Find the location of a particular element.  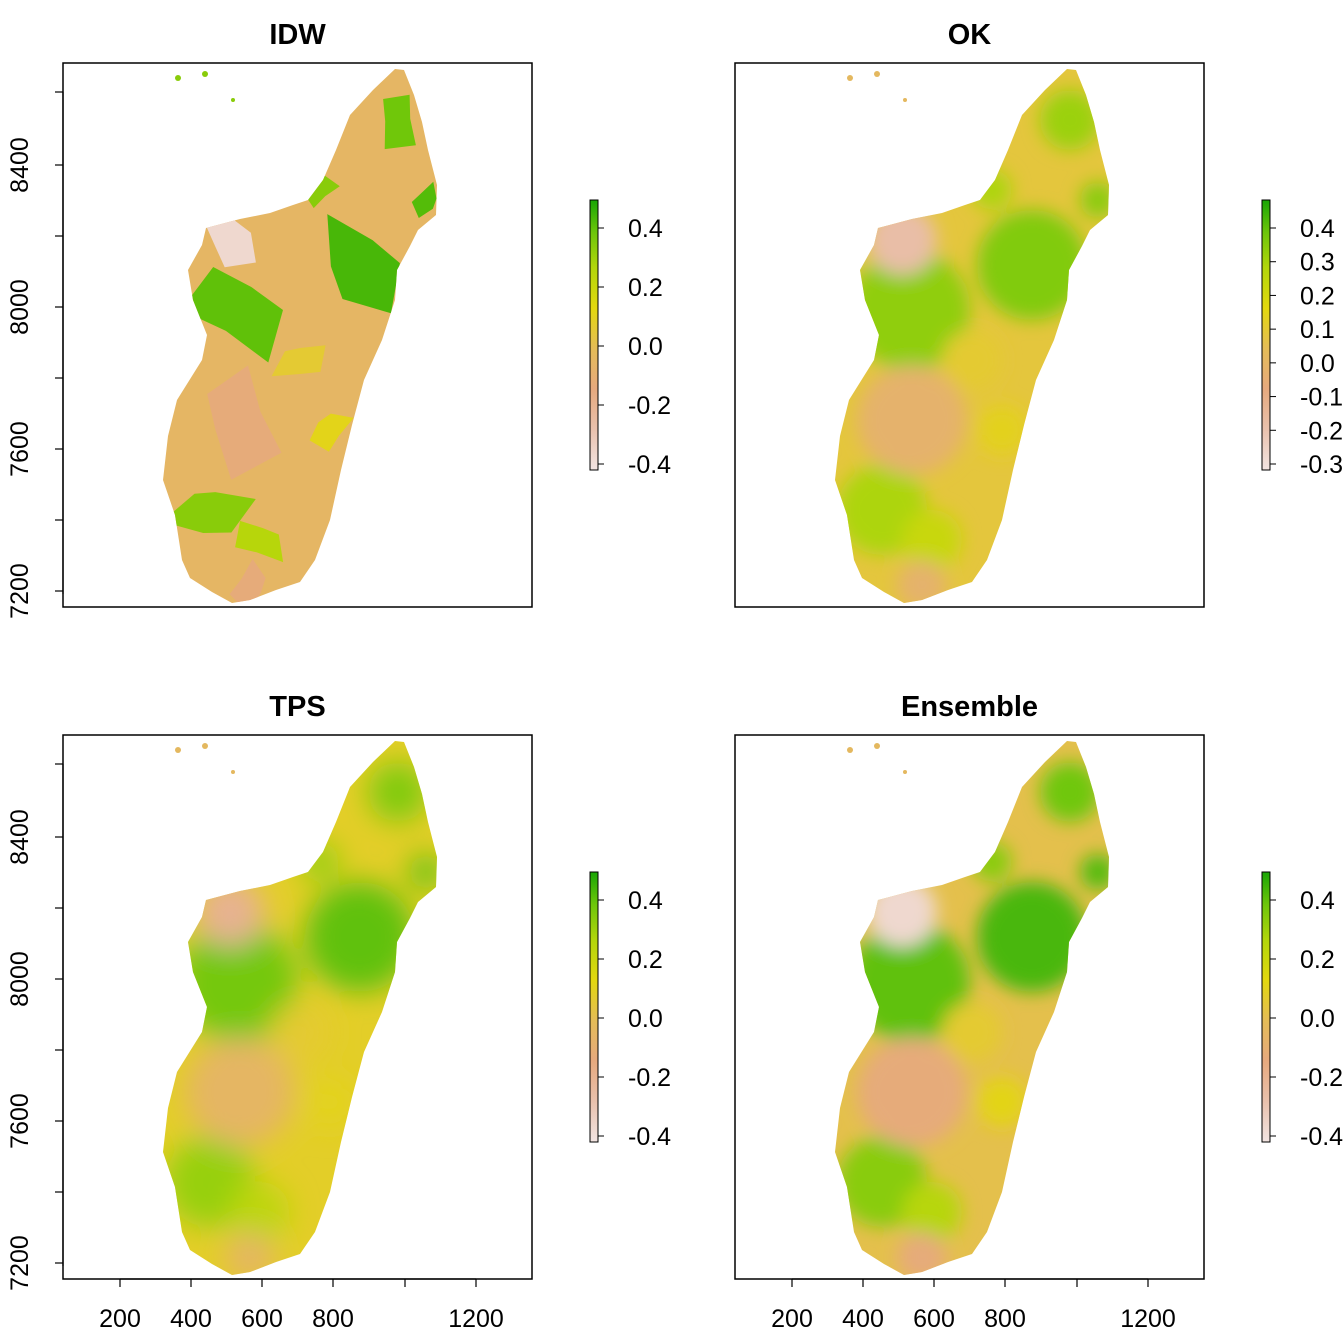

map-base is located at coordinates (300, 336).